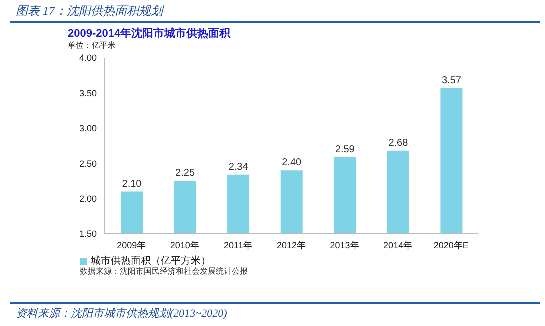  I want to click on y-tick-label: 2.50, so click(88, 163).